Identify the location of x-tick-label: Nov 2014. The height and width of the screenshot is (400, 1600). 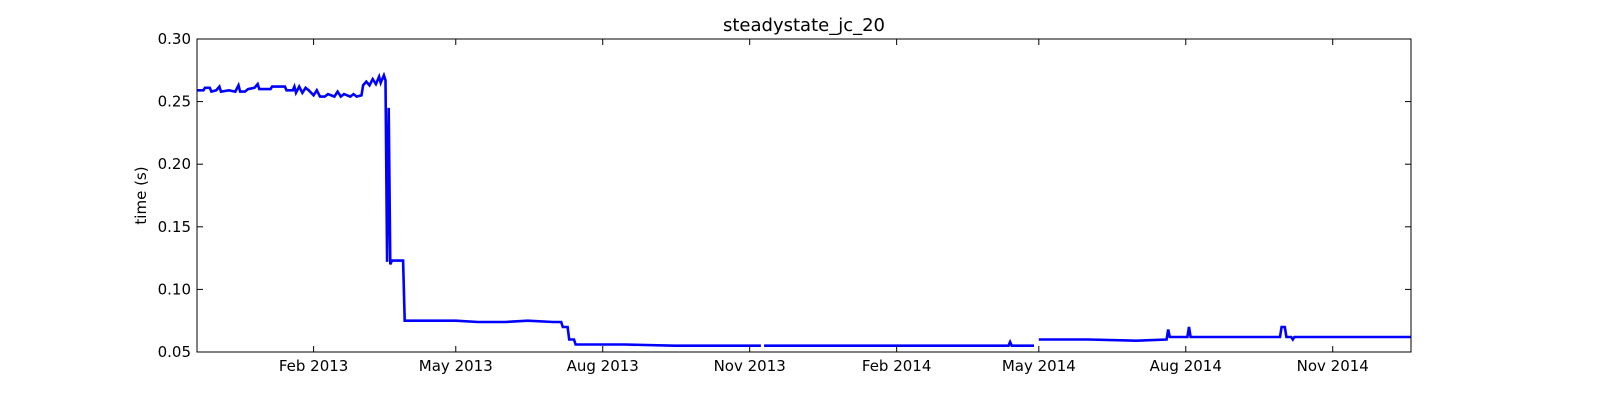
(1333, 366).